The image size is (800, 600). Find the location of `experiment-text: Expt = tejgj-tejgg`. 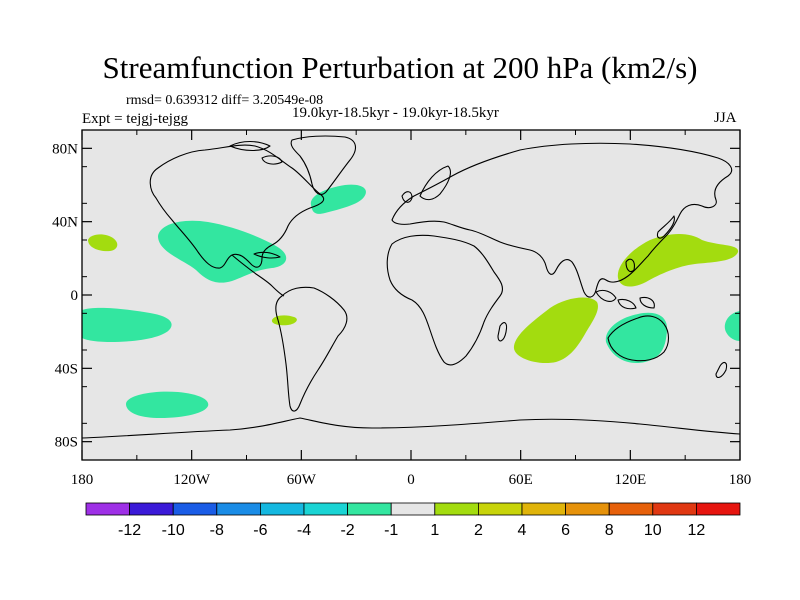

experiment-text: Expt = tejgj-tejgg is located at coordinates (135, 119).